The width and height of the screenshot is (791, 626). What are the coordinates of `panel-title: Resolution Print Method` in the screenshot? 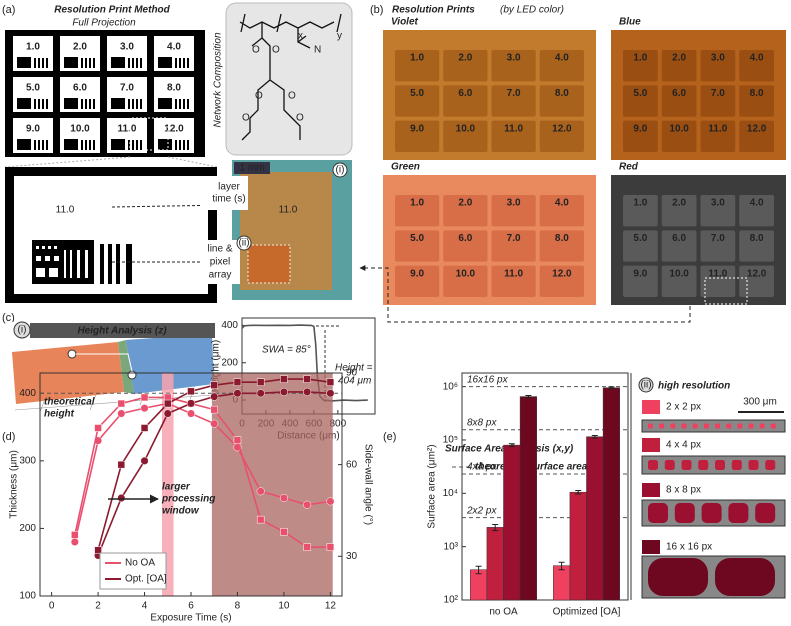 It's located at (112, 10).